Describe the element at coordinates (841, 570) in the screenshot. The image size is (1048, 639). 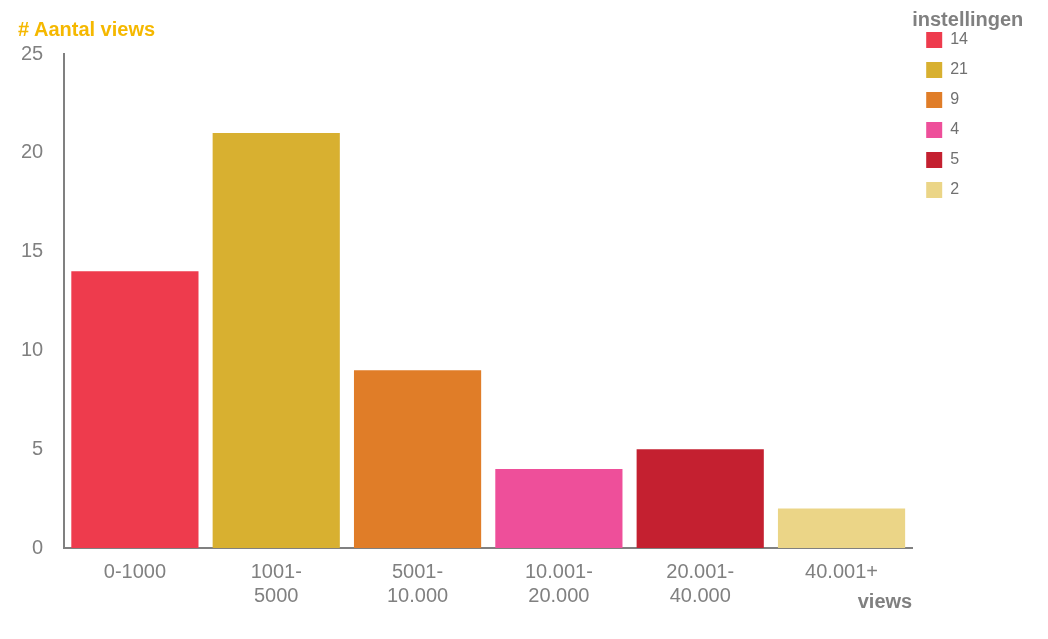
I see `x-tick-label: 40.001+` at that location.